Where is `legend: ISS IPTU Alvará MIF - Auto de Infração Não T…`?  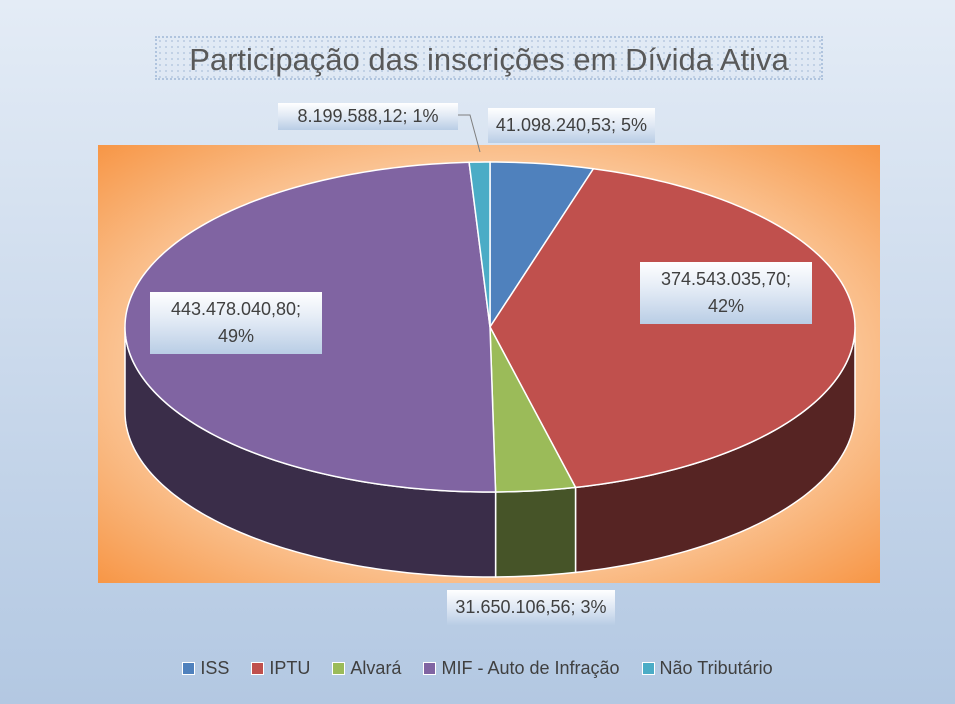
legend: ISS IPTU Alvará MIF - Auto de Infração Não T… is located at coordinates (477, 668).